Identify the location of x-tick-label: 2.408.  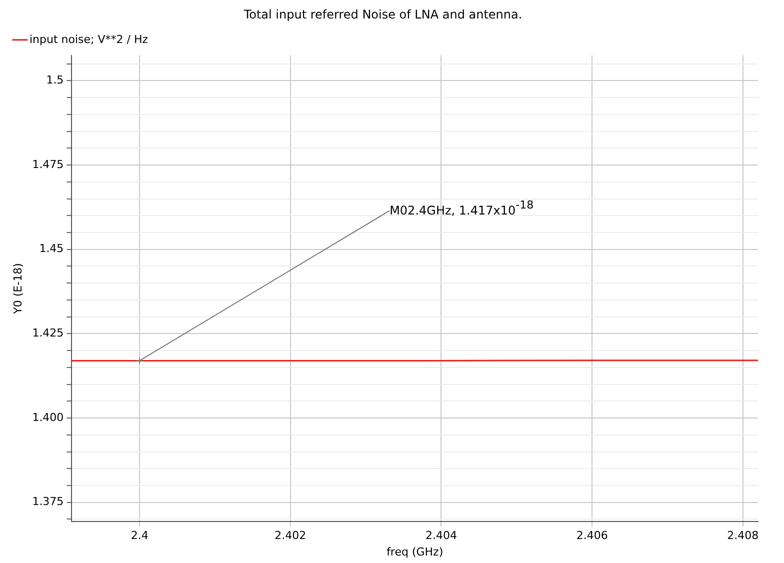
(743, 535).